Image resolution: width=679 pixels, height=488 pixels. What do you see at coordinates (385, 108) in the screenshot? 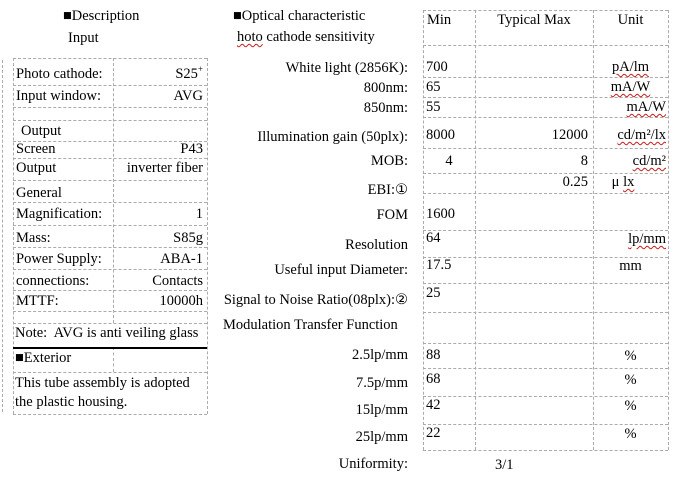
I see `param-label-850nm: 850nm:` at bounding box center [385, 108].